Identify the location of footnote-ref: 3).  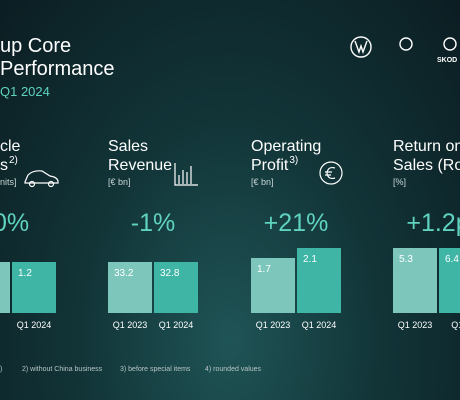
(293, 160).